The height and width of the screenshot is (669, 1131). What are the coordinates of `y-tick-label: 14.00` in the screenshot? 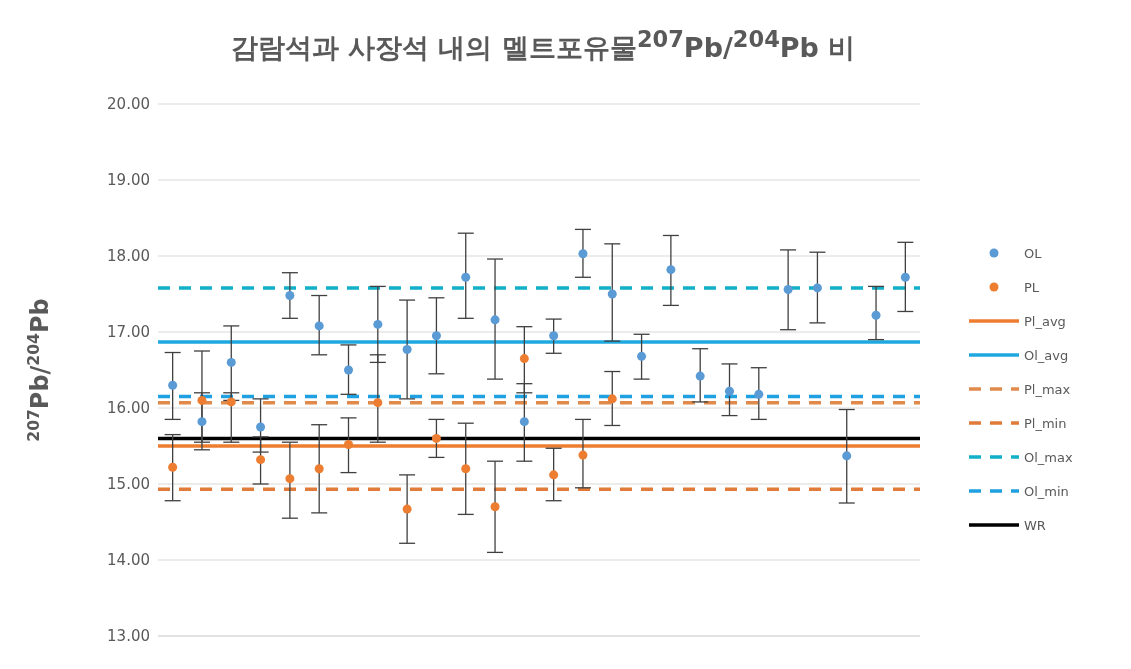 It's located at (128, 560).